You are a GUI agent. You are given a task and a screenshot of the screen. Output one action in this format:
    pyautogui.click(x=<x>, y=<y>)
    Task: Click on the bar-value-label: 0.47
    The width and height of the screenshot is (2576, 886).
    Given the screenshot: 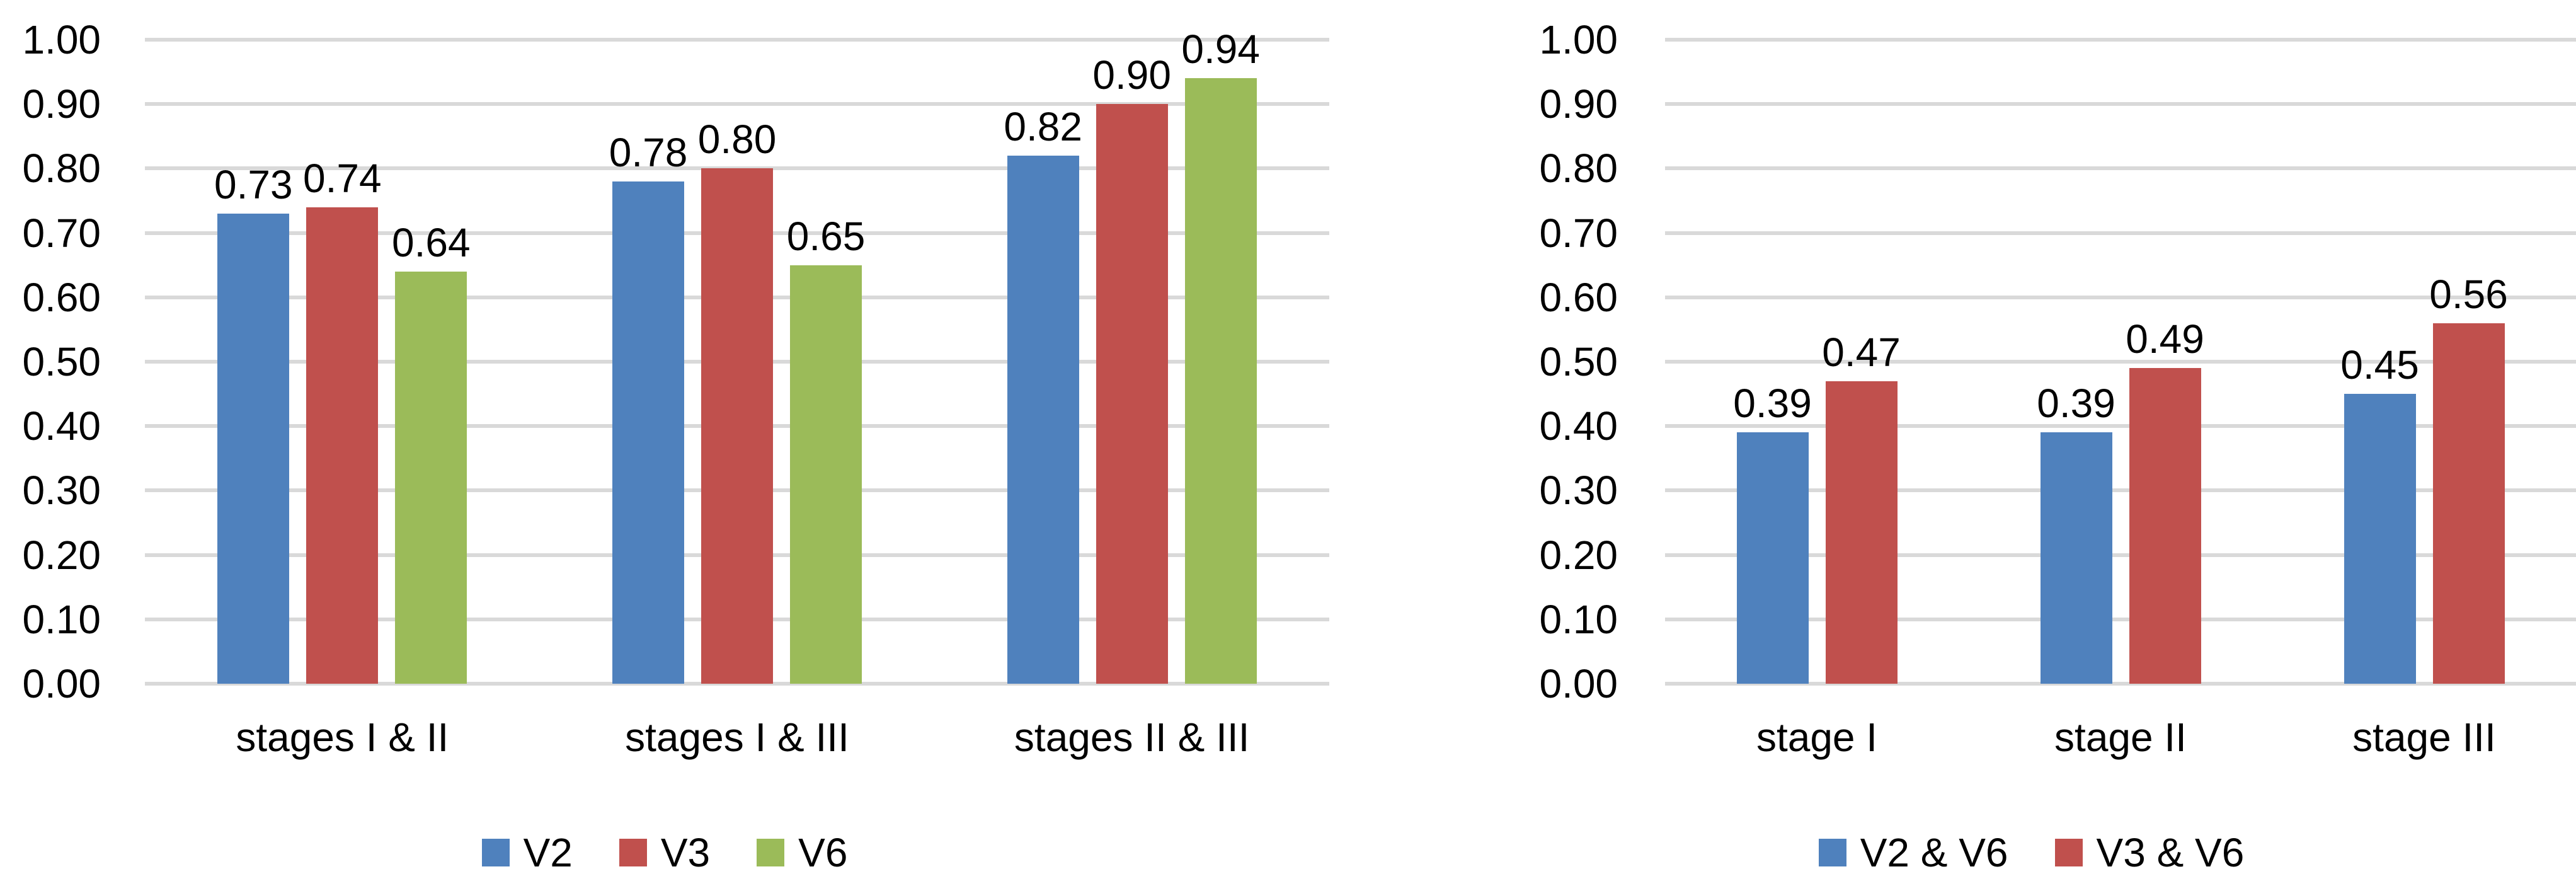 What is the action you would take?
    pyautogui.click(x=1862, y=352)
    